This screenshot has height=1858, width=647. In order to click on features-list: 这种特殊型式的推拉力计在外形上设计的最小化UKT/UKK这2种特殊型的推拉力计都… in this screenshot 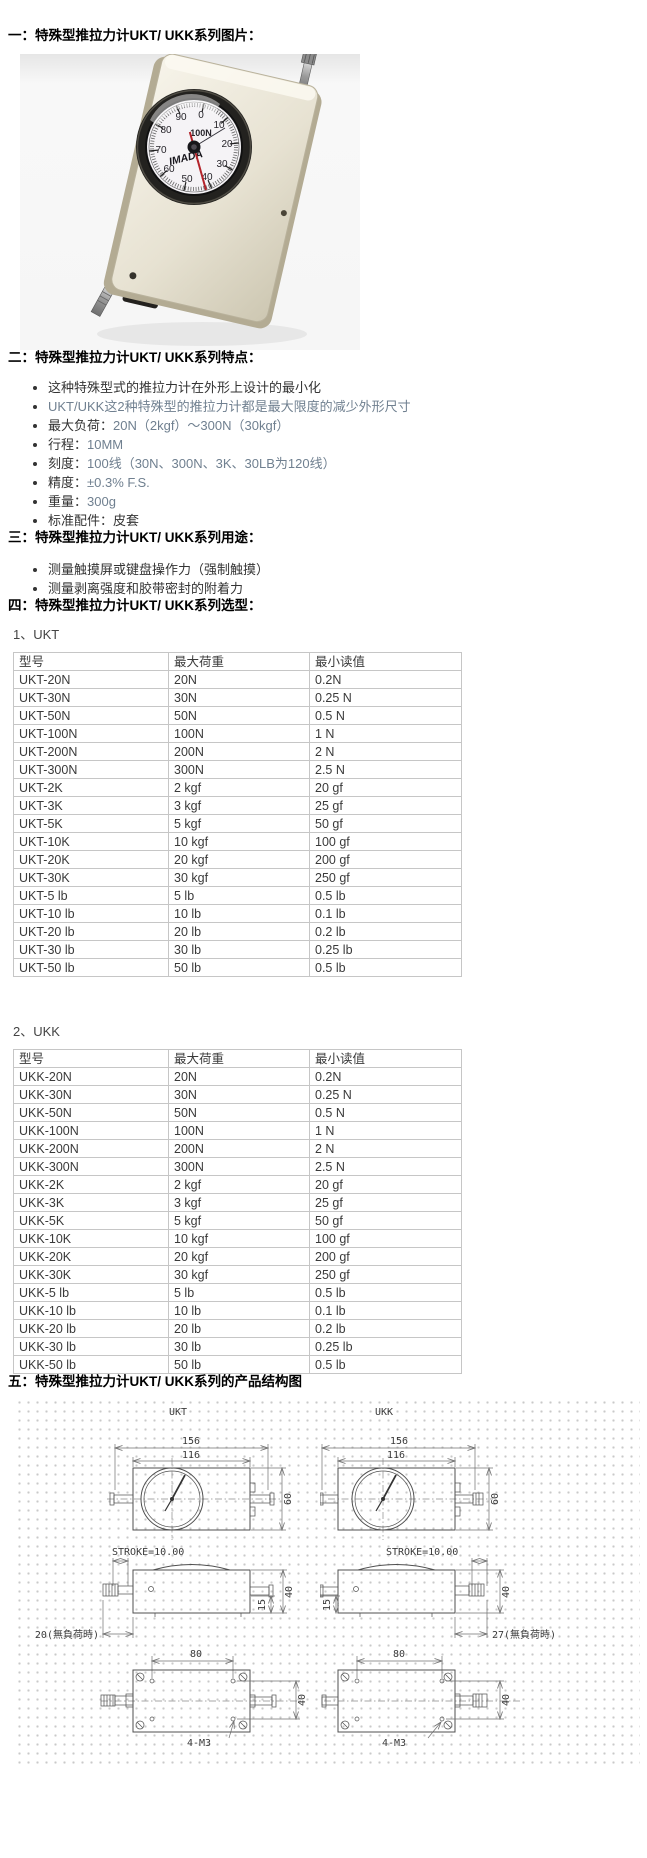, I will do `click(323, 454)`.